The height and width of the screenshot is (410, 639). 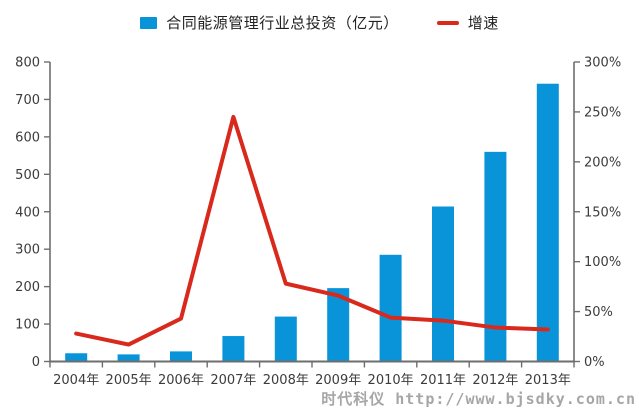 What do you see at coordinates (338, 324) in the screenshot?
I see `bar-2009年` at bounding box center [338, 324].